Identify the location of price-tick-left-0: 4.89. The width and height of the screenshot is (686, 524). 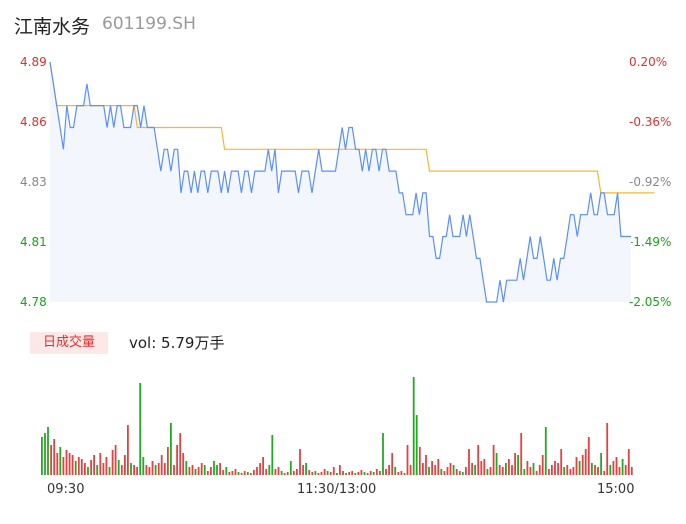
(33, 62).